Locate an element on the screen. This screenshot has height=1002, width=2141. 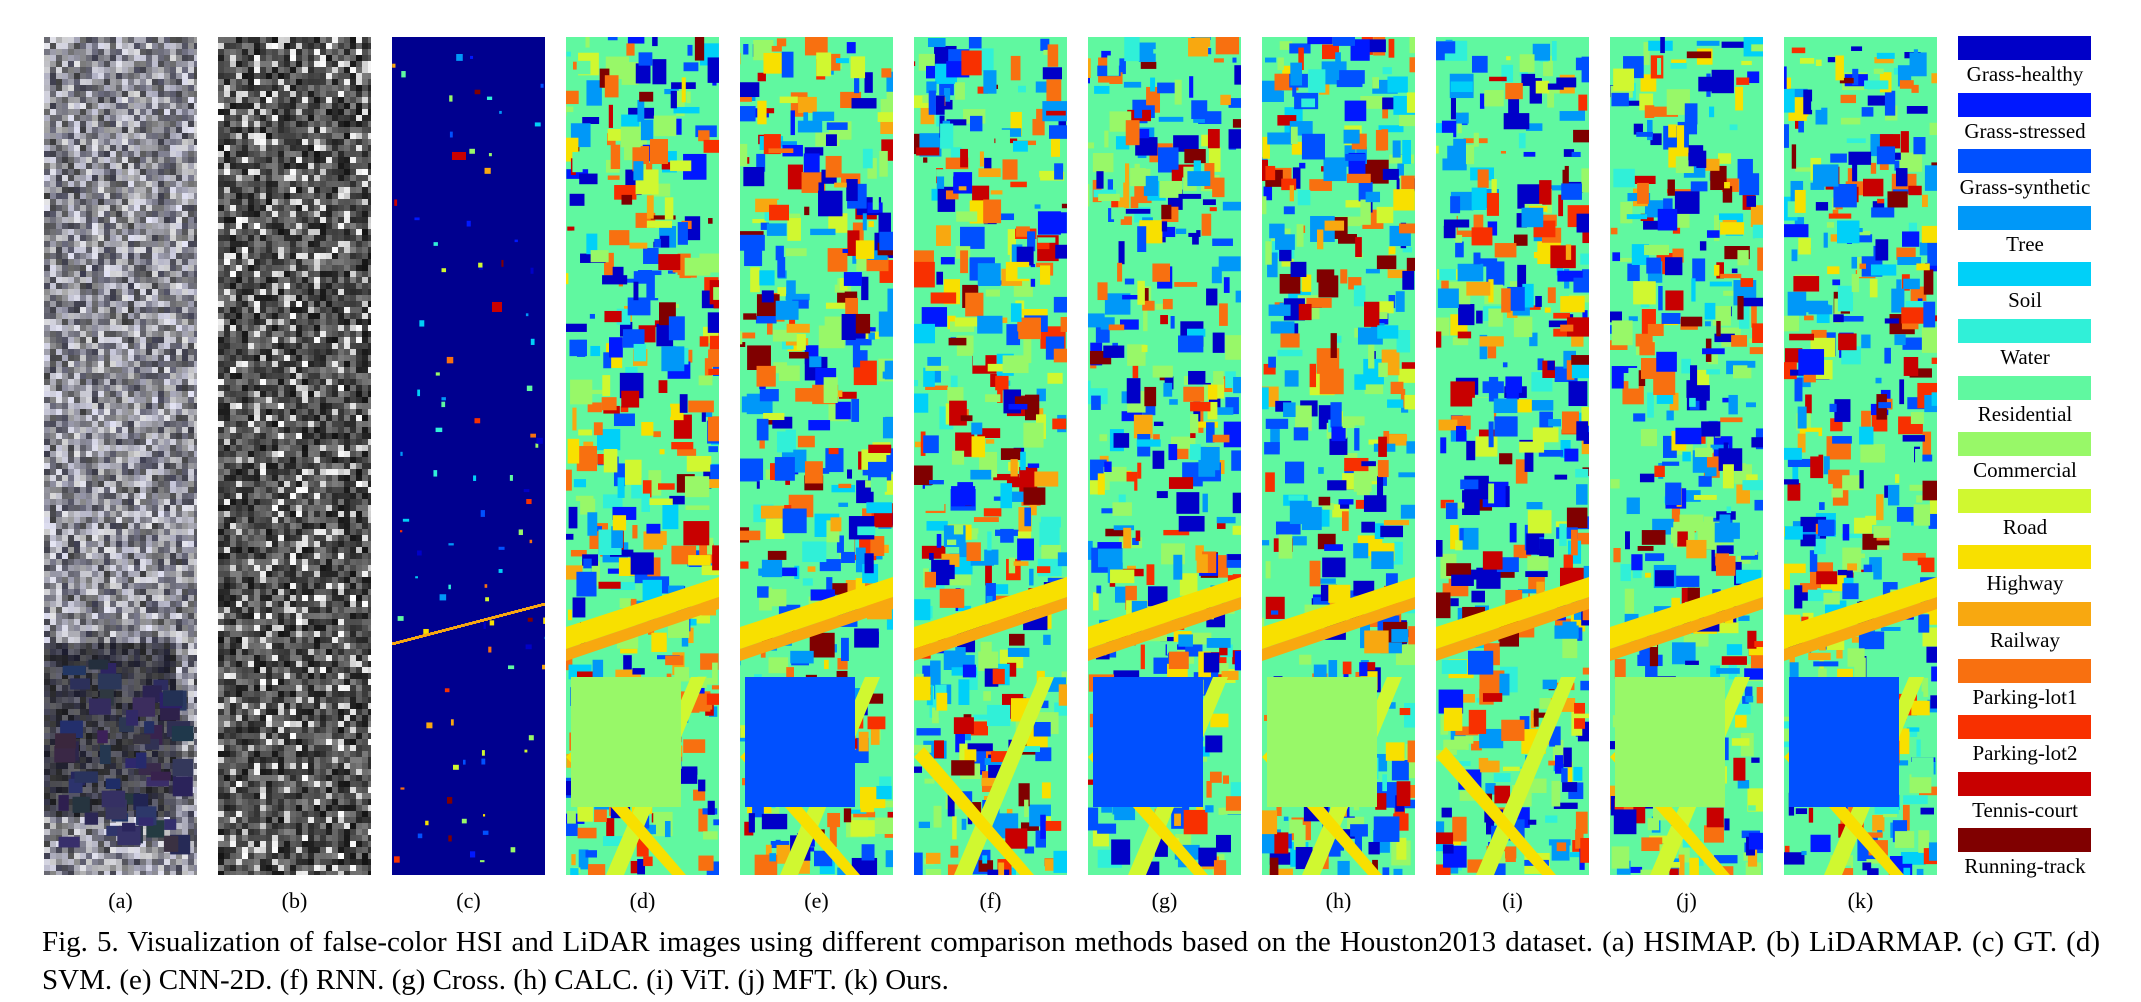
legend-label: Railway is located at coordinates (2025, 640).